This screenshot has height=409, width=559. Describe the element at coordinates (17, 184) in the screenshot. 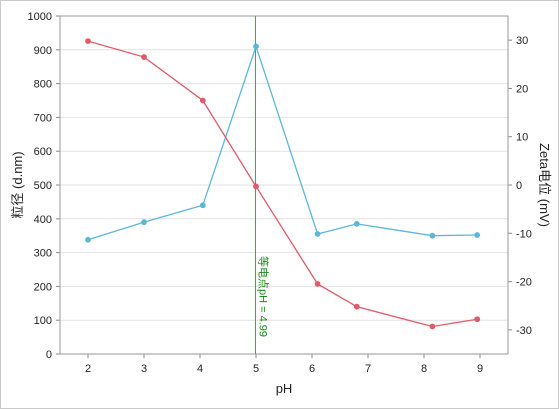

I see `y-left-axis-title: 粒径 (d.nm)` at that location.